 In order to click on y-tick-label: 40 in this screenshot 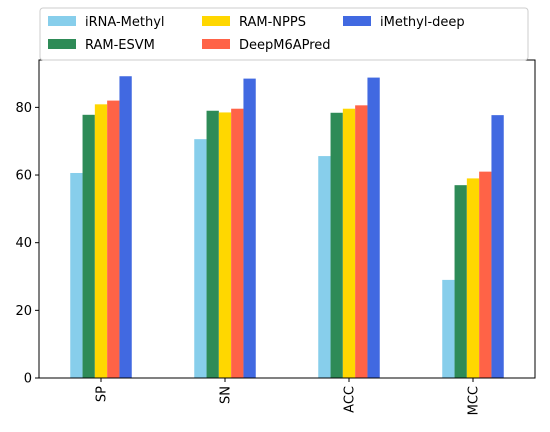, I will do `click(23, 243)`.